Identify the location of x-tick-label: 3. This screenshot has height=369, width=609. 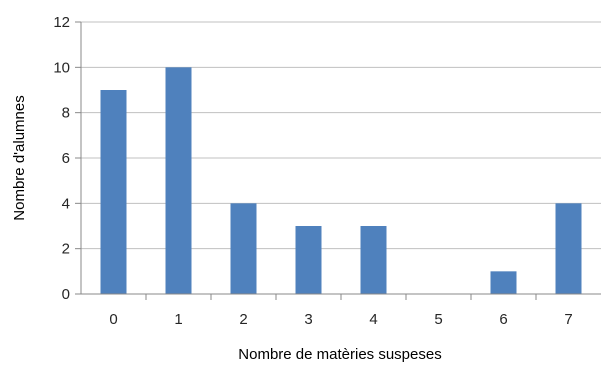
(308, 319).